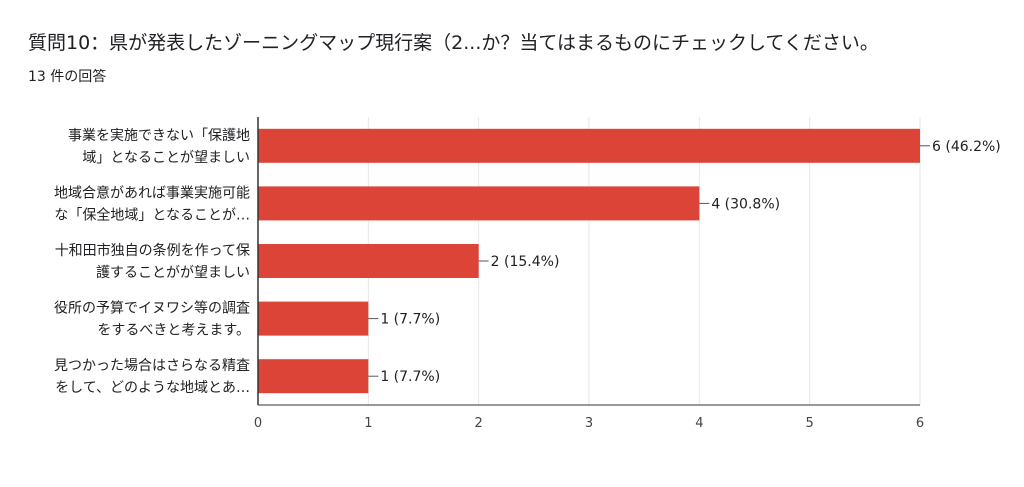 This screenshot has width=1024, height=487. Describe the element at coordinates (173, 331) in the screenshot. I see `category-label: をするべきと考えます。` at that location.